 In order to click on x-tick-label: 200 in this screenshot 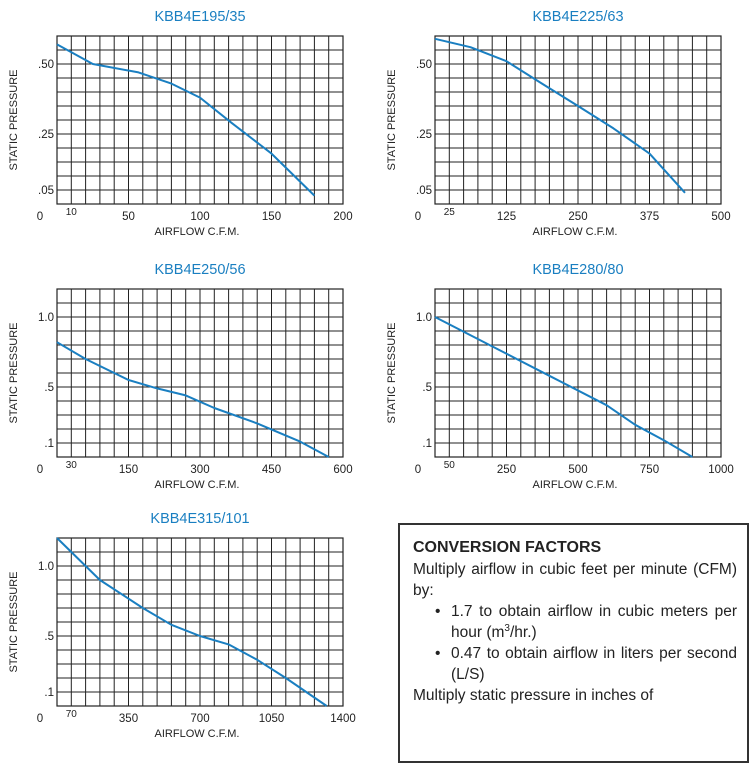, I will do `click(342, 217)`.